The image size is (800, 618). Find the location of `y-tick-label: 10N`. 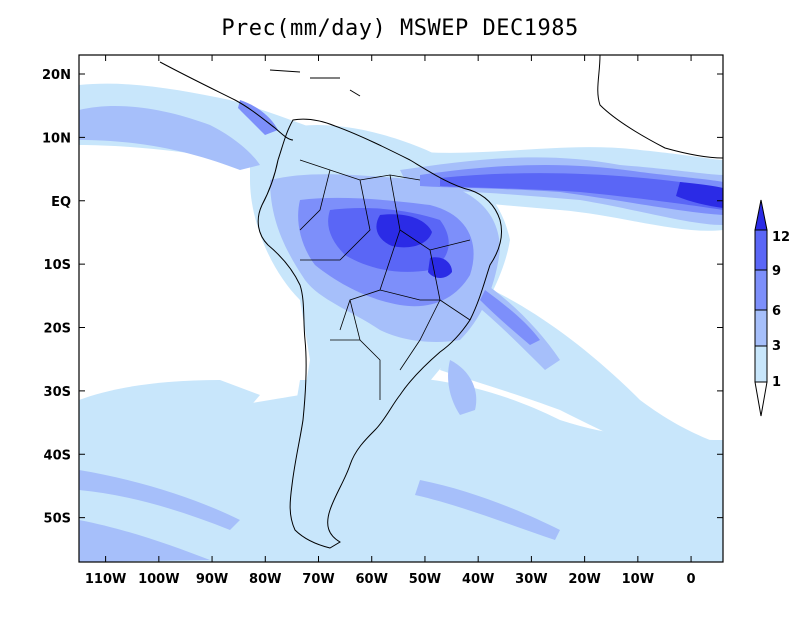

y-tick-label: 10N is located at coordinates (56, 138).